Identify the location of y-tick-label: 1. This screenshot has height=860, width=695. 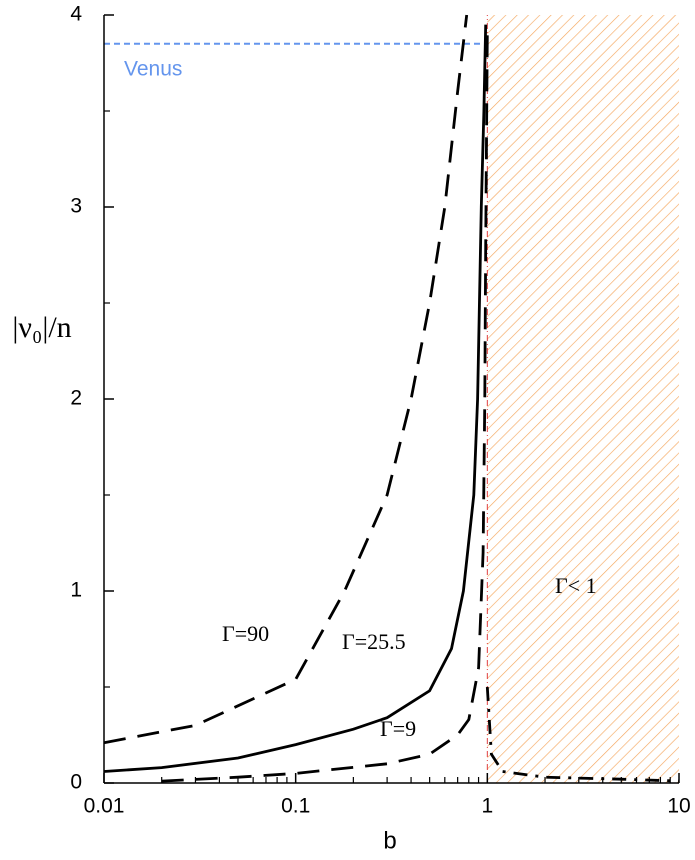
(76, 590).